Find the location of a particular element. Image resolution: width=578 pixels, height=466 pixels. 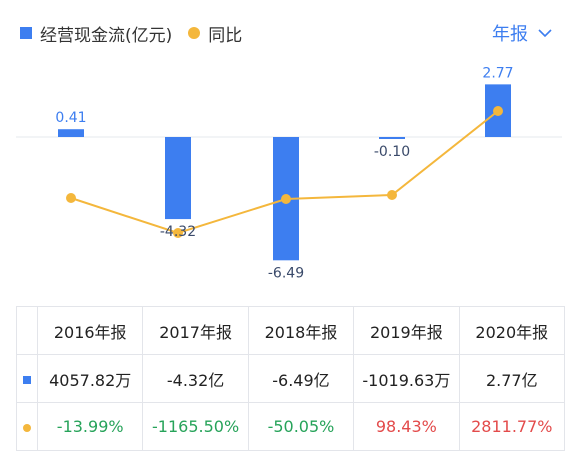

table-cell: 2811.77% is located at coordinates (512, 426).